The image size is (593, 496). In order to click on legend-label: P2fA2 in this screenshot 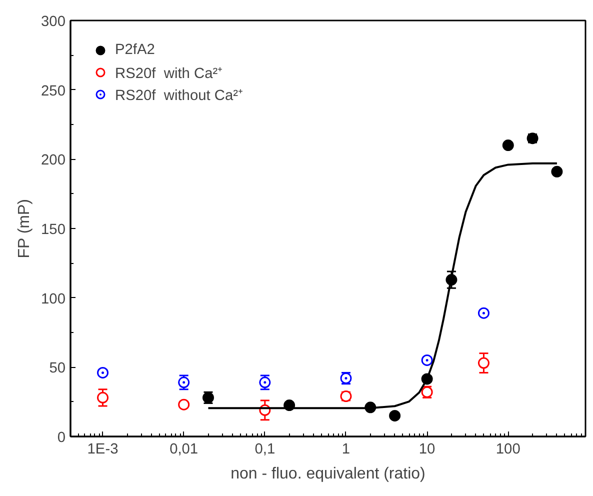, I will do `click(135, 50)`.